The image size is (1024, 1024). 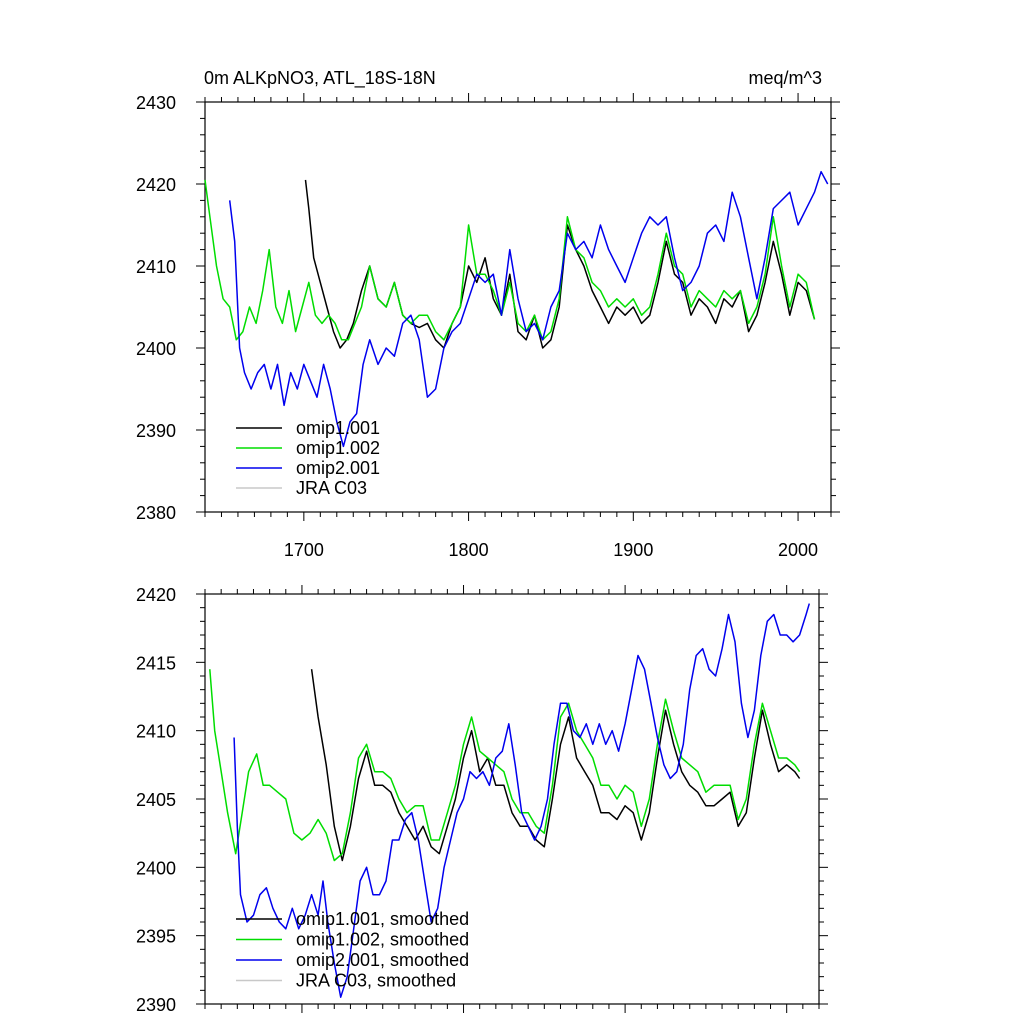 I want to click on x-tick-label: 1700, so click(x=304, y=550).